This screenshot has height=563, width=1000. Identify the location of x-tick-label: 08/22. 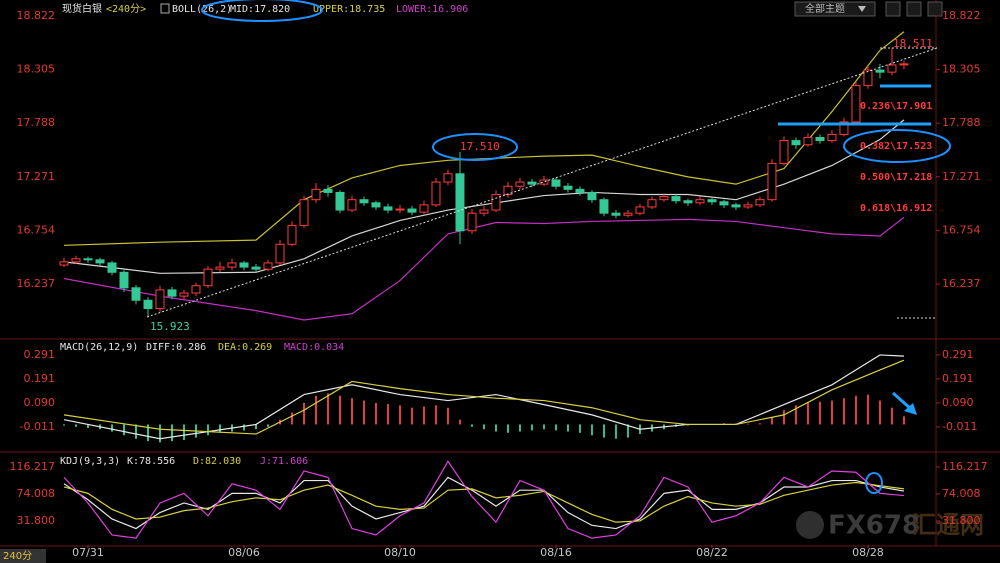
(712, 552).